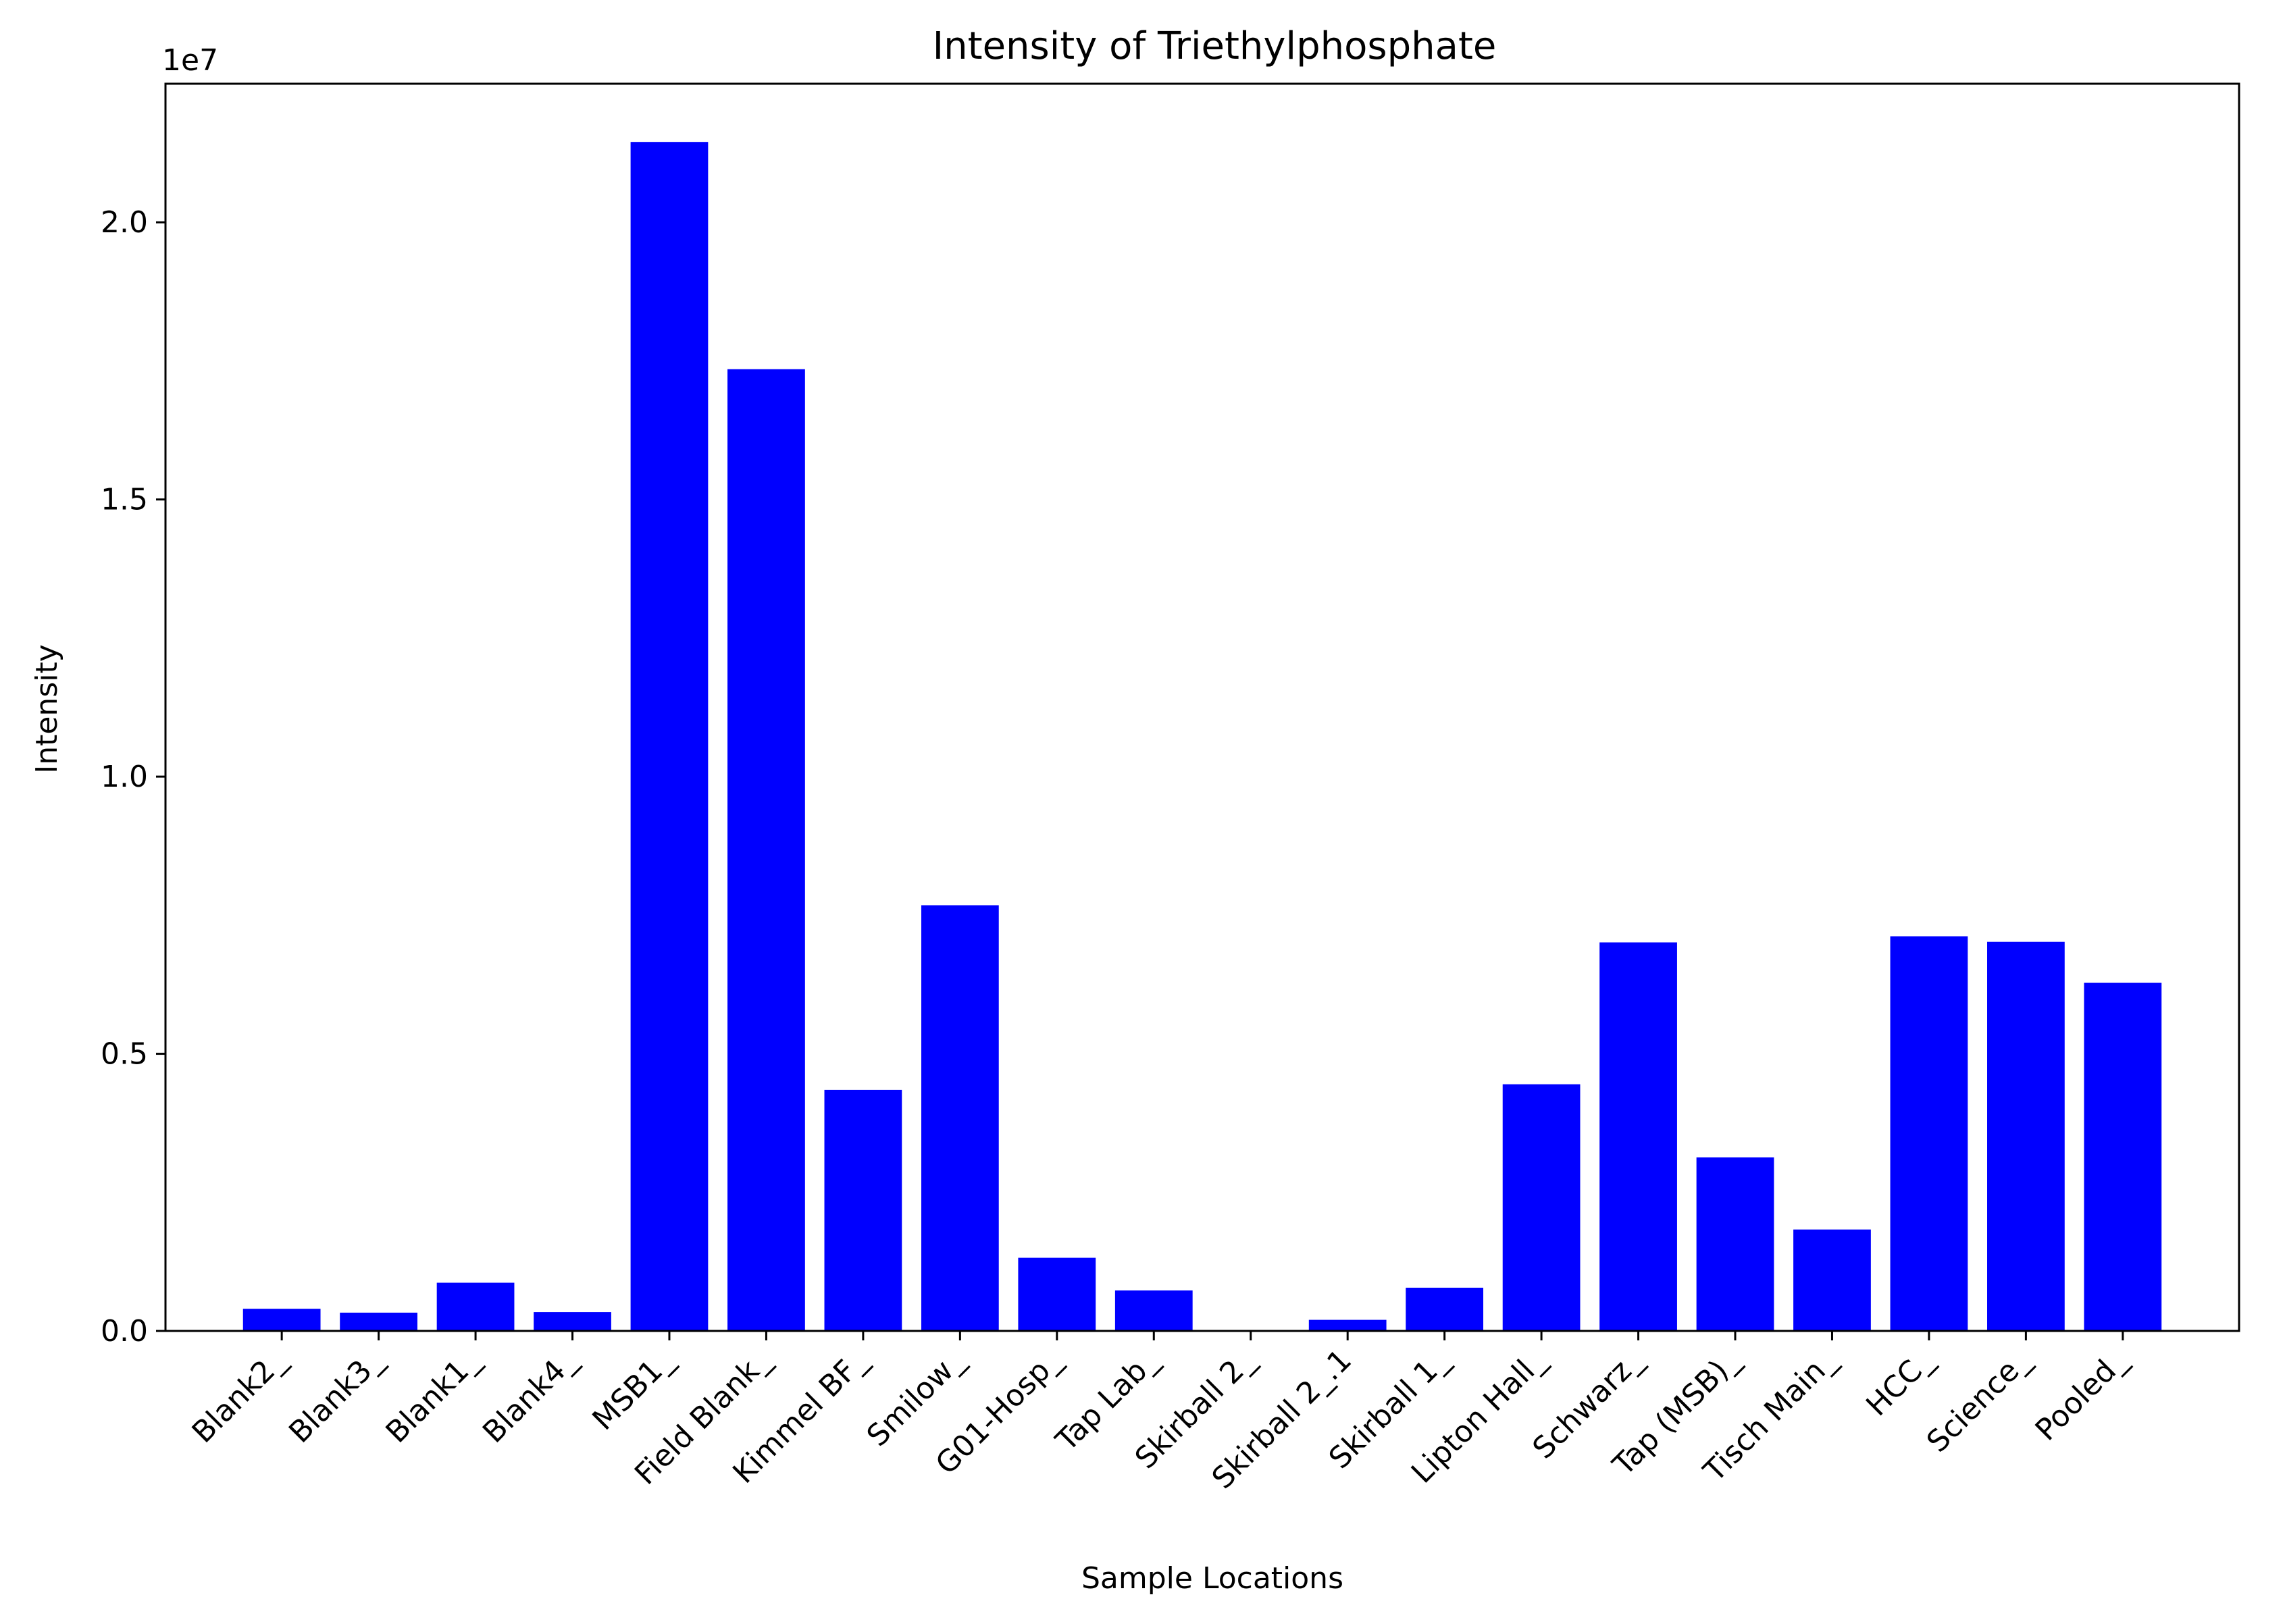  What do you see at coordinates (124, 500) in the screenshot?
I see `y-tick-label: 1.5` at bounding box center [124, 500].